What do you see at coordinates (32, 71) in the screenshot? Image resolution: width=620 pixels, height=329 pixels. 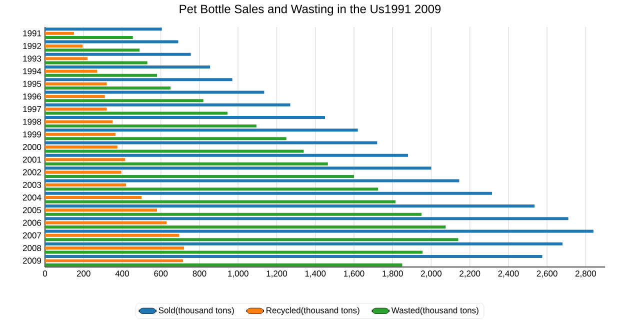 I see `y-tick-label: 1994` at bounding box center [32, 71].